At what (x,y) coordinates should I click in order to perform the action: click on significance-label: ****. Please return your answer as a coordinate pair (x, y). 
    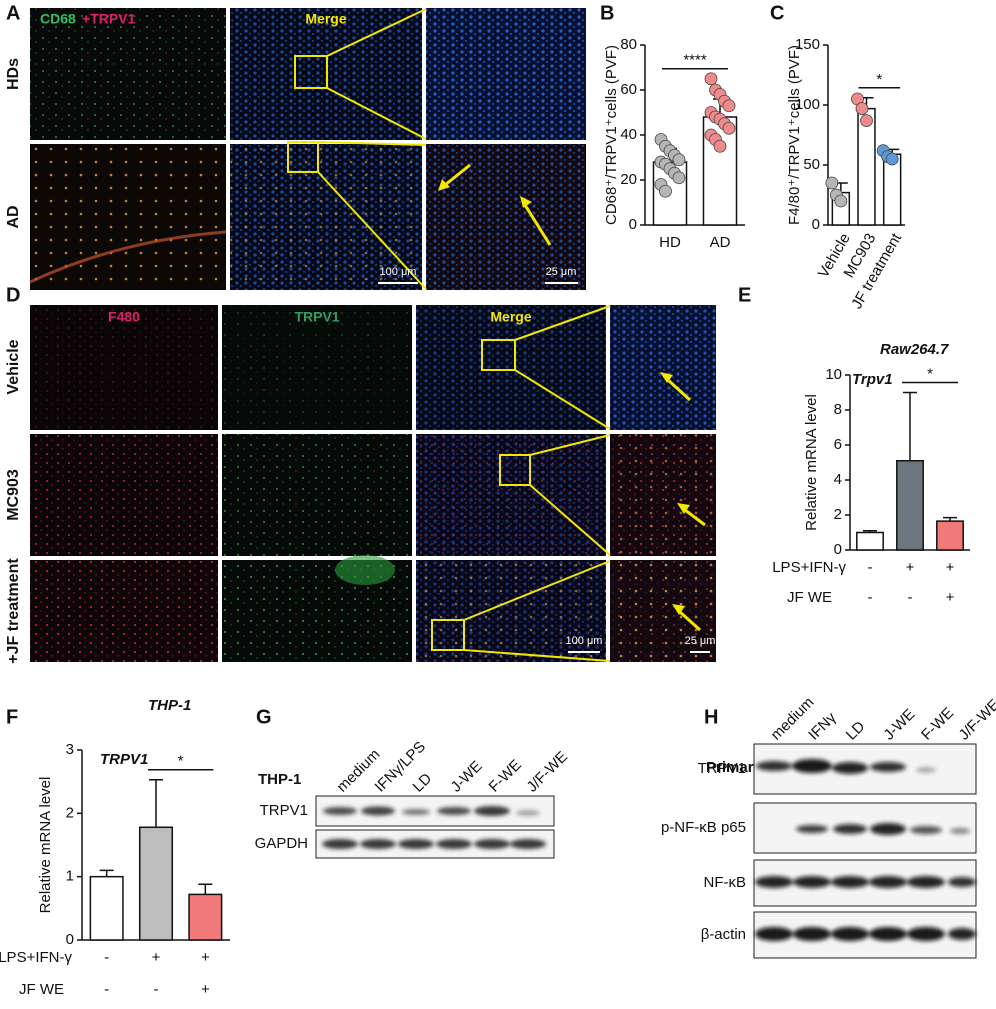
    Looking at the image, I should click on (695, 60).